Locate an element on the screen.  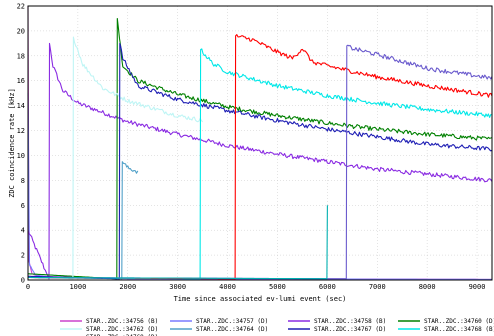
x-tick-label: 5000 is located at coordinates (277, 287).